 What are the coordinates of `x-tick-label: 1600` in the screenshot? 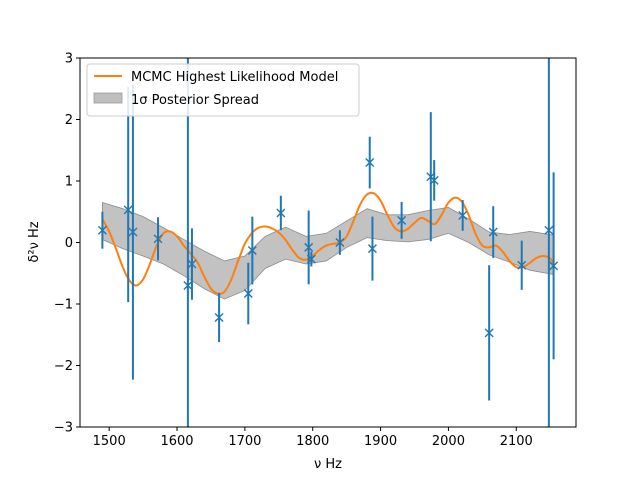 It's located at (176, 441).